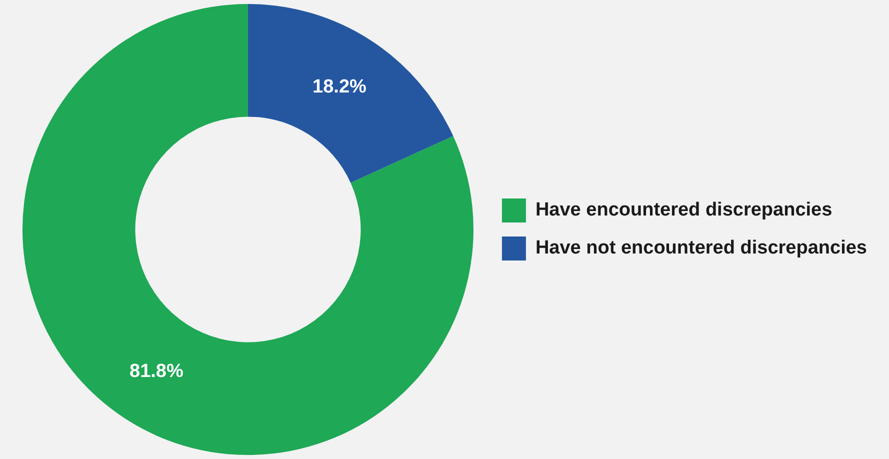 The height and width of the screenshot is (459, 889). Describe the element at coordinates (157, 371) in the screenshot. I see `data-label: 81.8%` at that location.